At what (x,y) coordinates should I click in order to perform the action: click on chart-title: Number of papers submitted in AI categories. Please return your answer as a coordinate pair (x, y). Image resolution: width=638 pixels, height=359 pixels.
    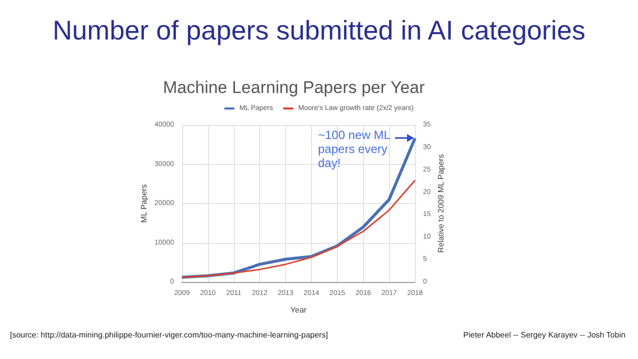
    Looking at the image, I should click on (319, 31).